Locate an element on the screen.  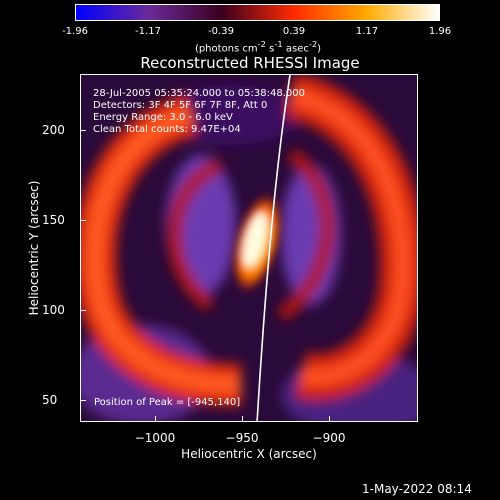
footer-date: 1-May-2022 08:14 is located at coordinates (417, 489).